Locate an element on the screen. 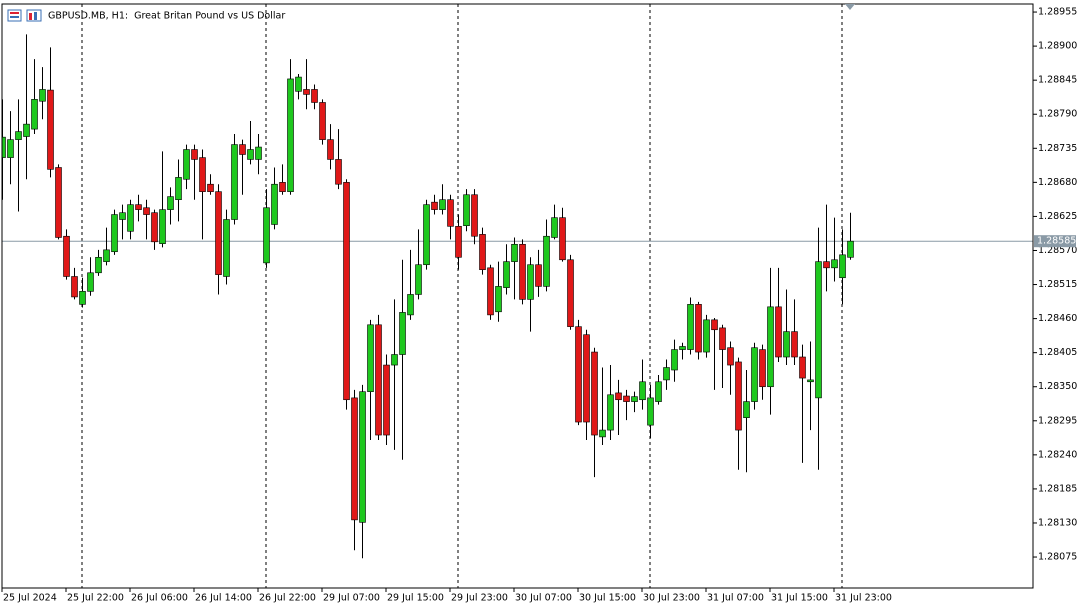 Image resolution: width=1087 pixels, height=608 pixels. x-tick-label: 31 Jul 23:00 is located at coordinates (863, 598).